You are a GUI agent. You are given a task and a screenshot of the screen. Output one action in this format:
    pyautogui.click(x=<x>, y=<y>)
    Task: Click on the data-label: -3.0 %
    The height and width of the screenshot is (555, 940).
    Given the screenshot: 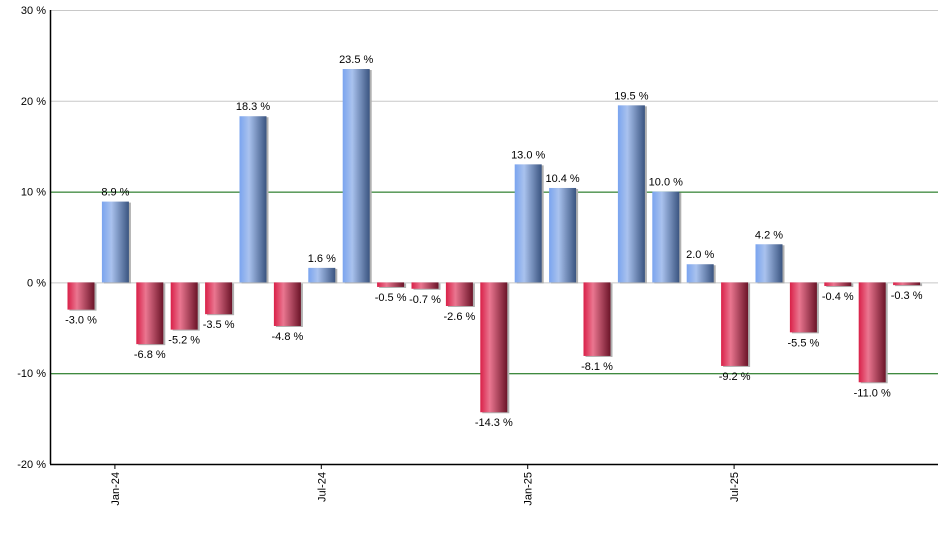 What is the action you would take?
    pyautogui.click(x=81, y=321)
    